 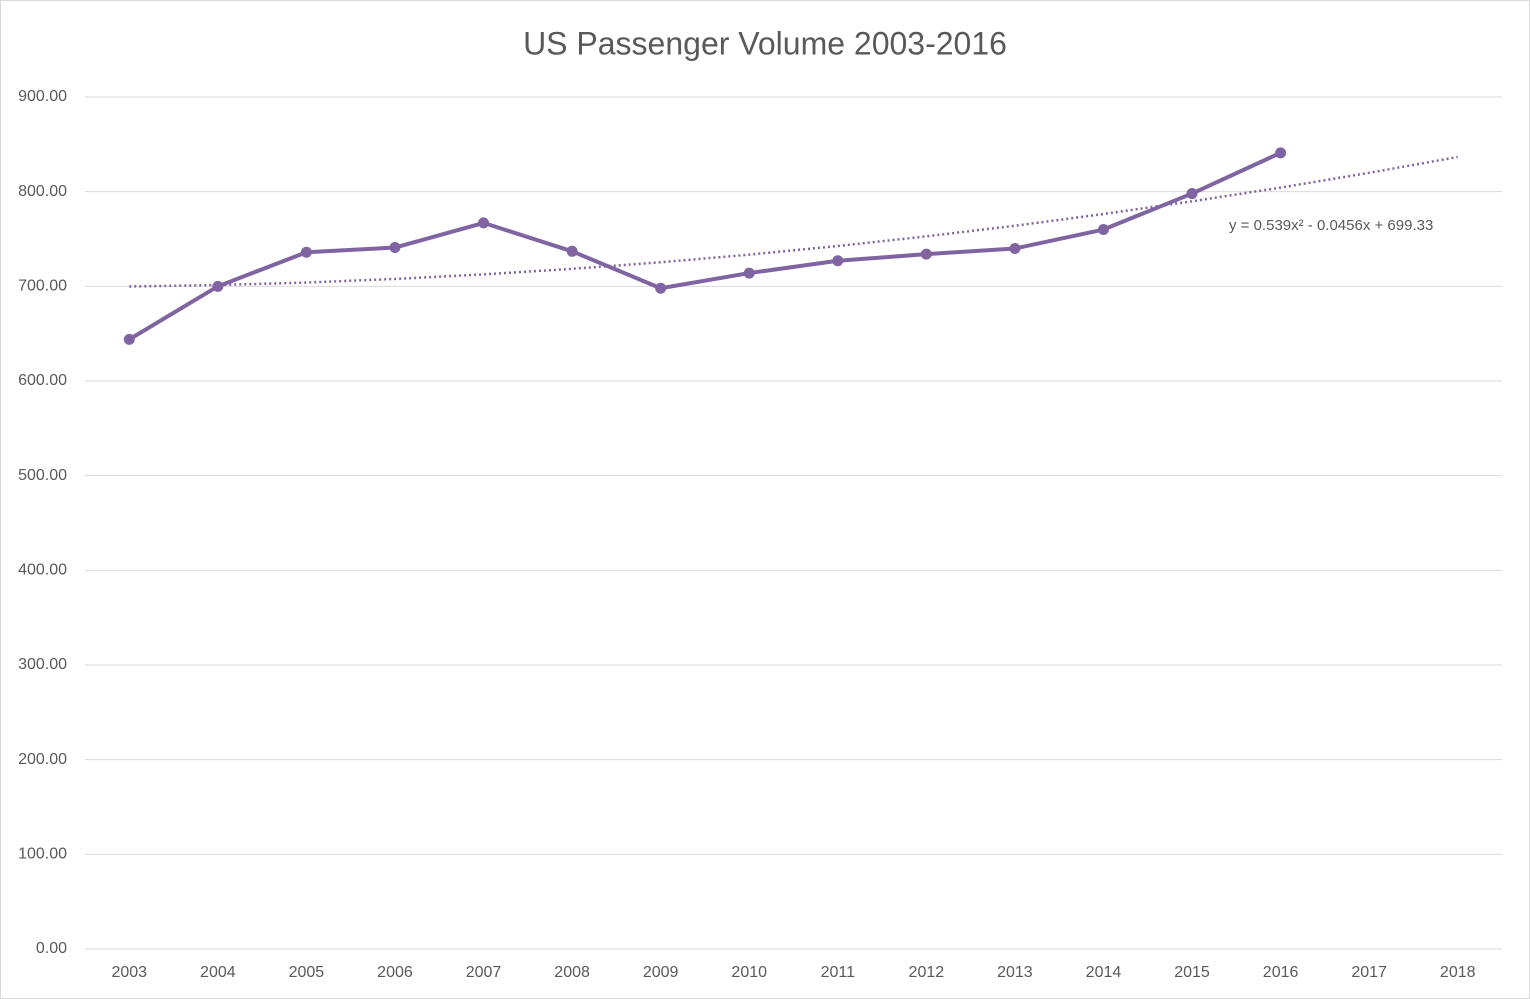 I want to click on x-tick-label: 2017, so click(x=1369, y=972).